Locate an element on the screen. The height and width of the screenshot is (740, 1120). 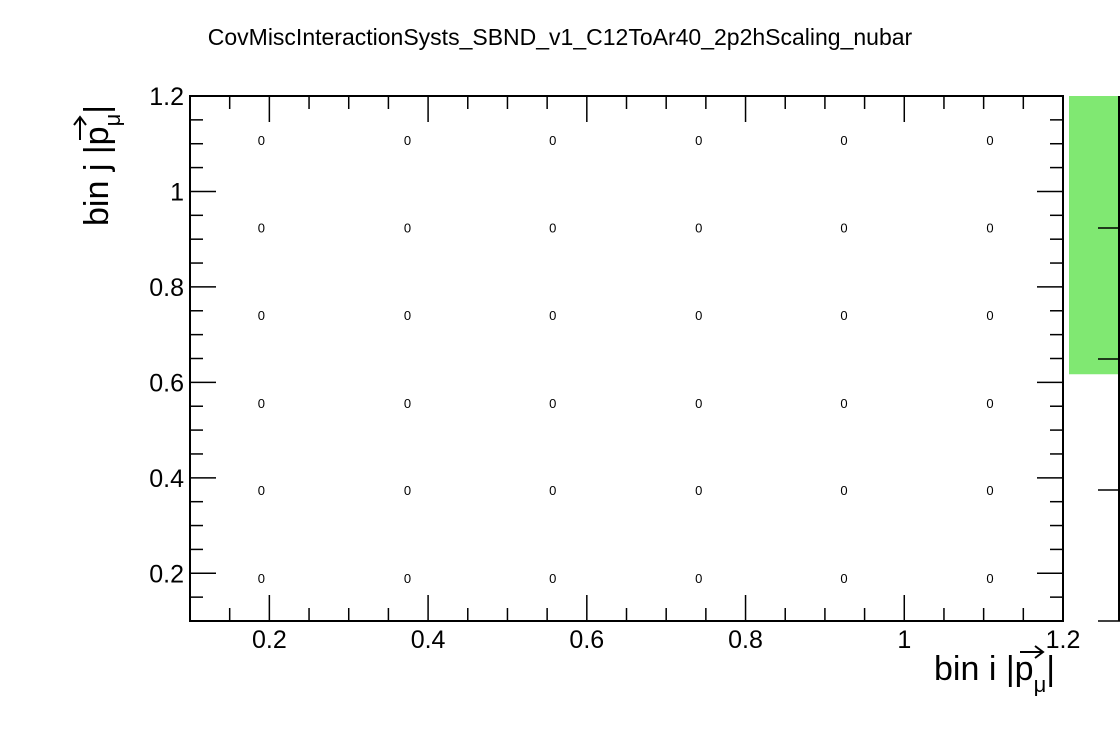
y-tick-label: 0.6 is located at coordinates (166, 383).